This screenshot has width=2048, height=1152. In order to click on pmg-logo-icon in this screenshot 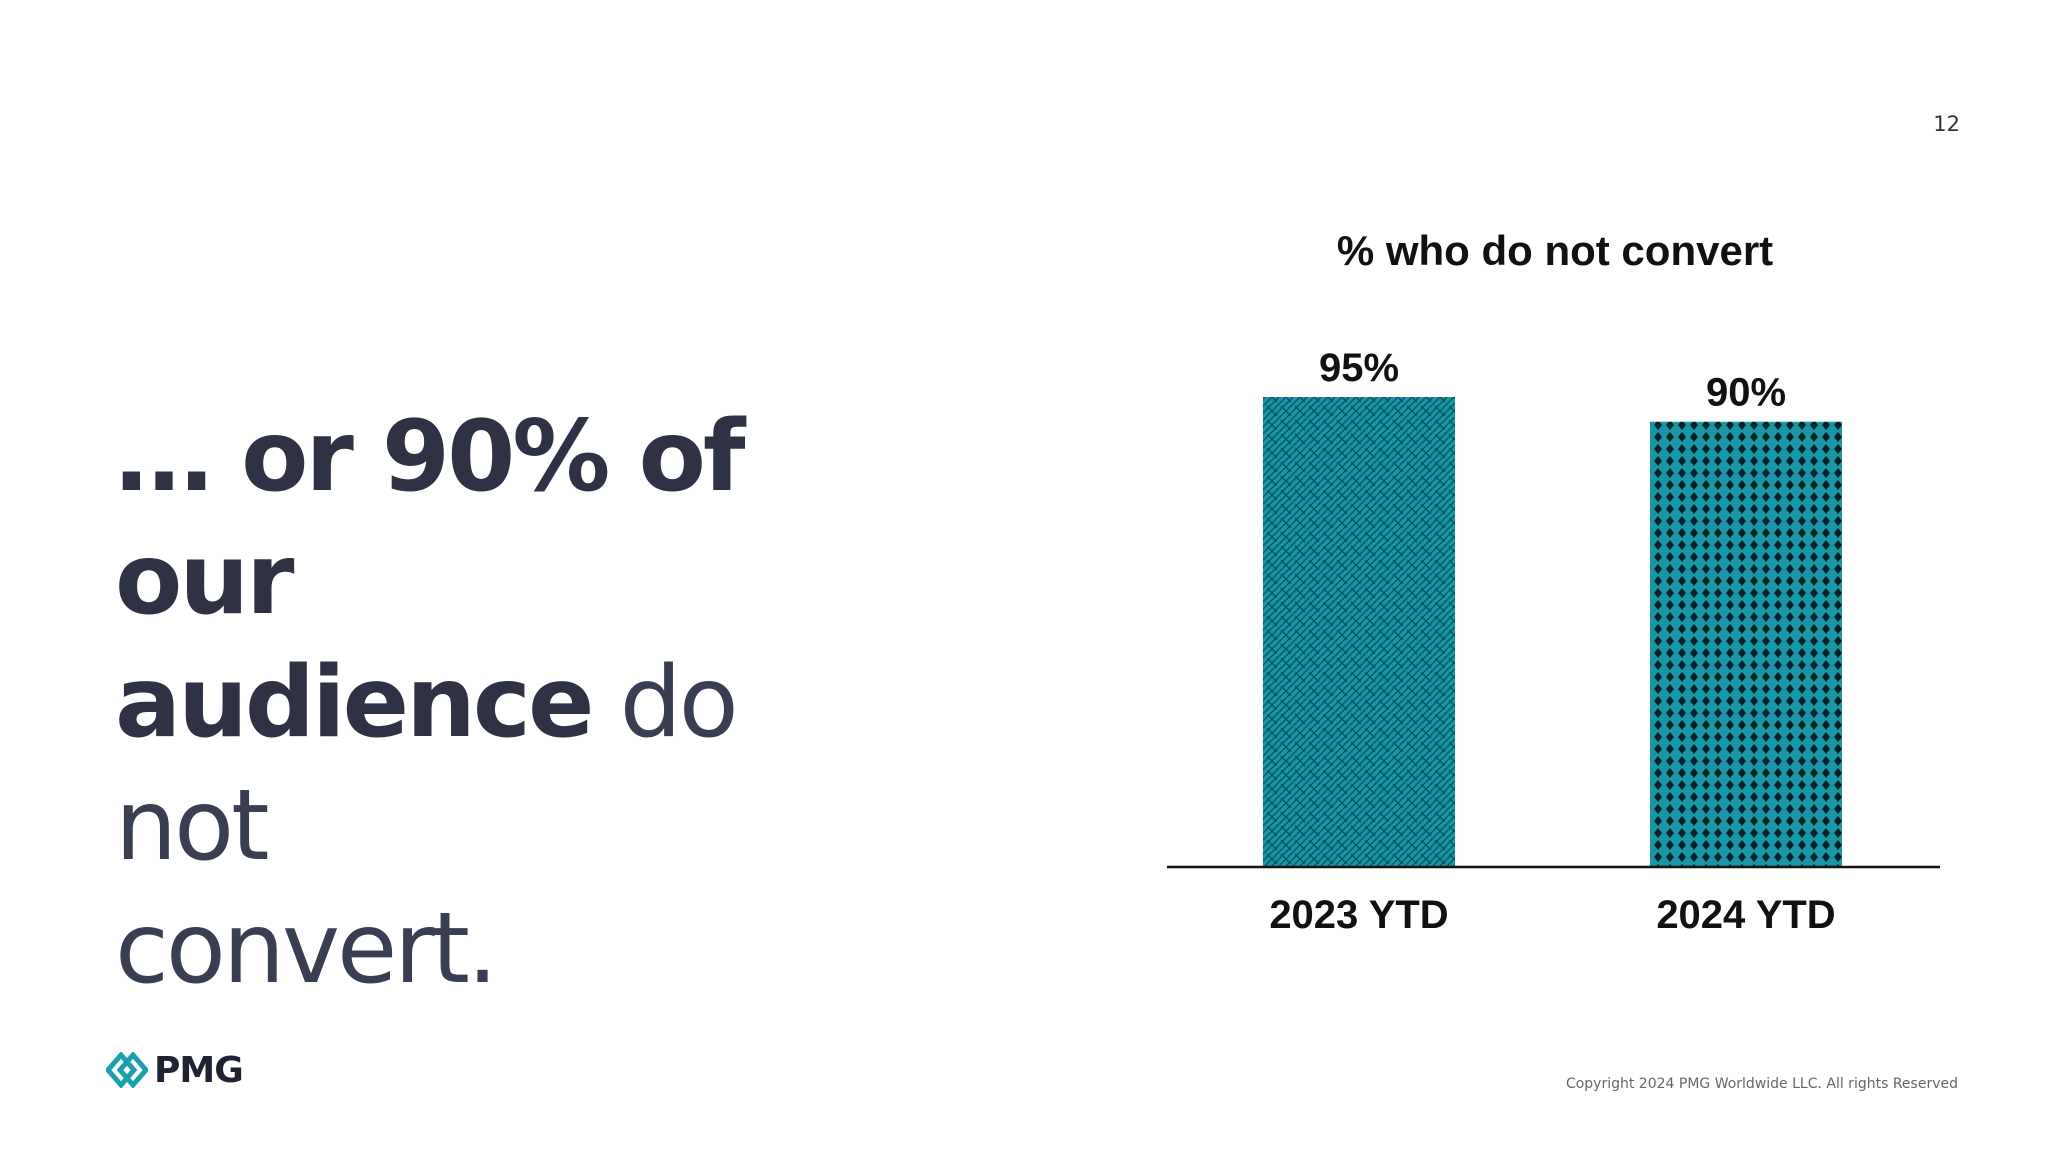, I will do `click(127, 1070)`.